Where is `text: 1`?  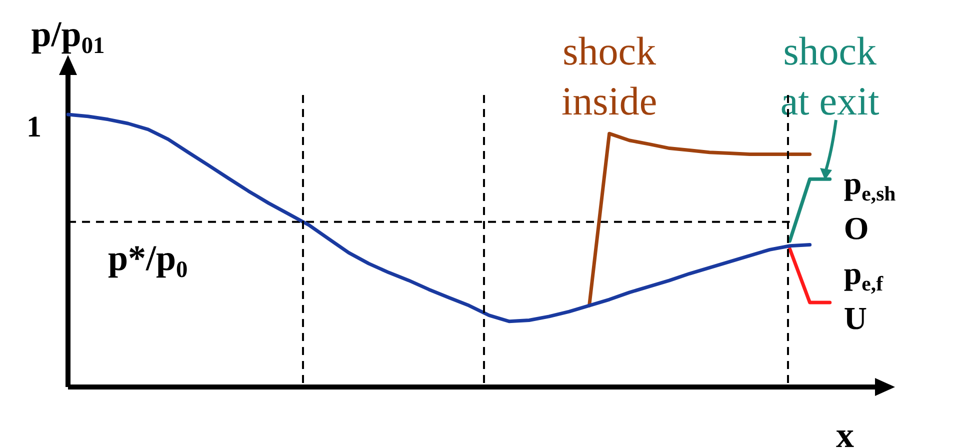 text: 1 is located at coordinates (34, 127).